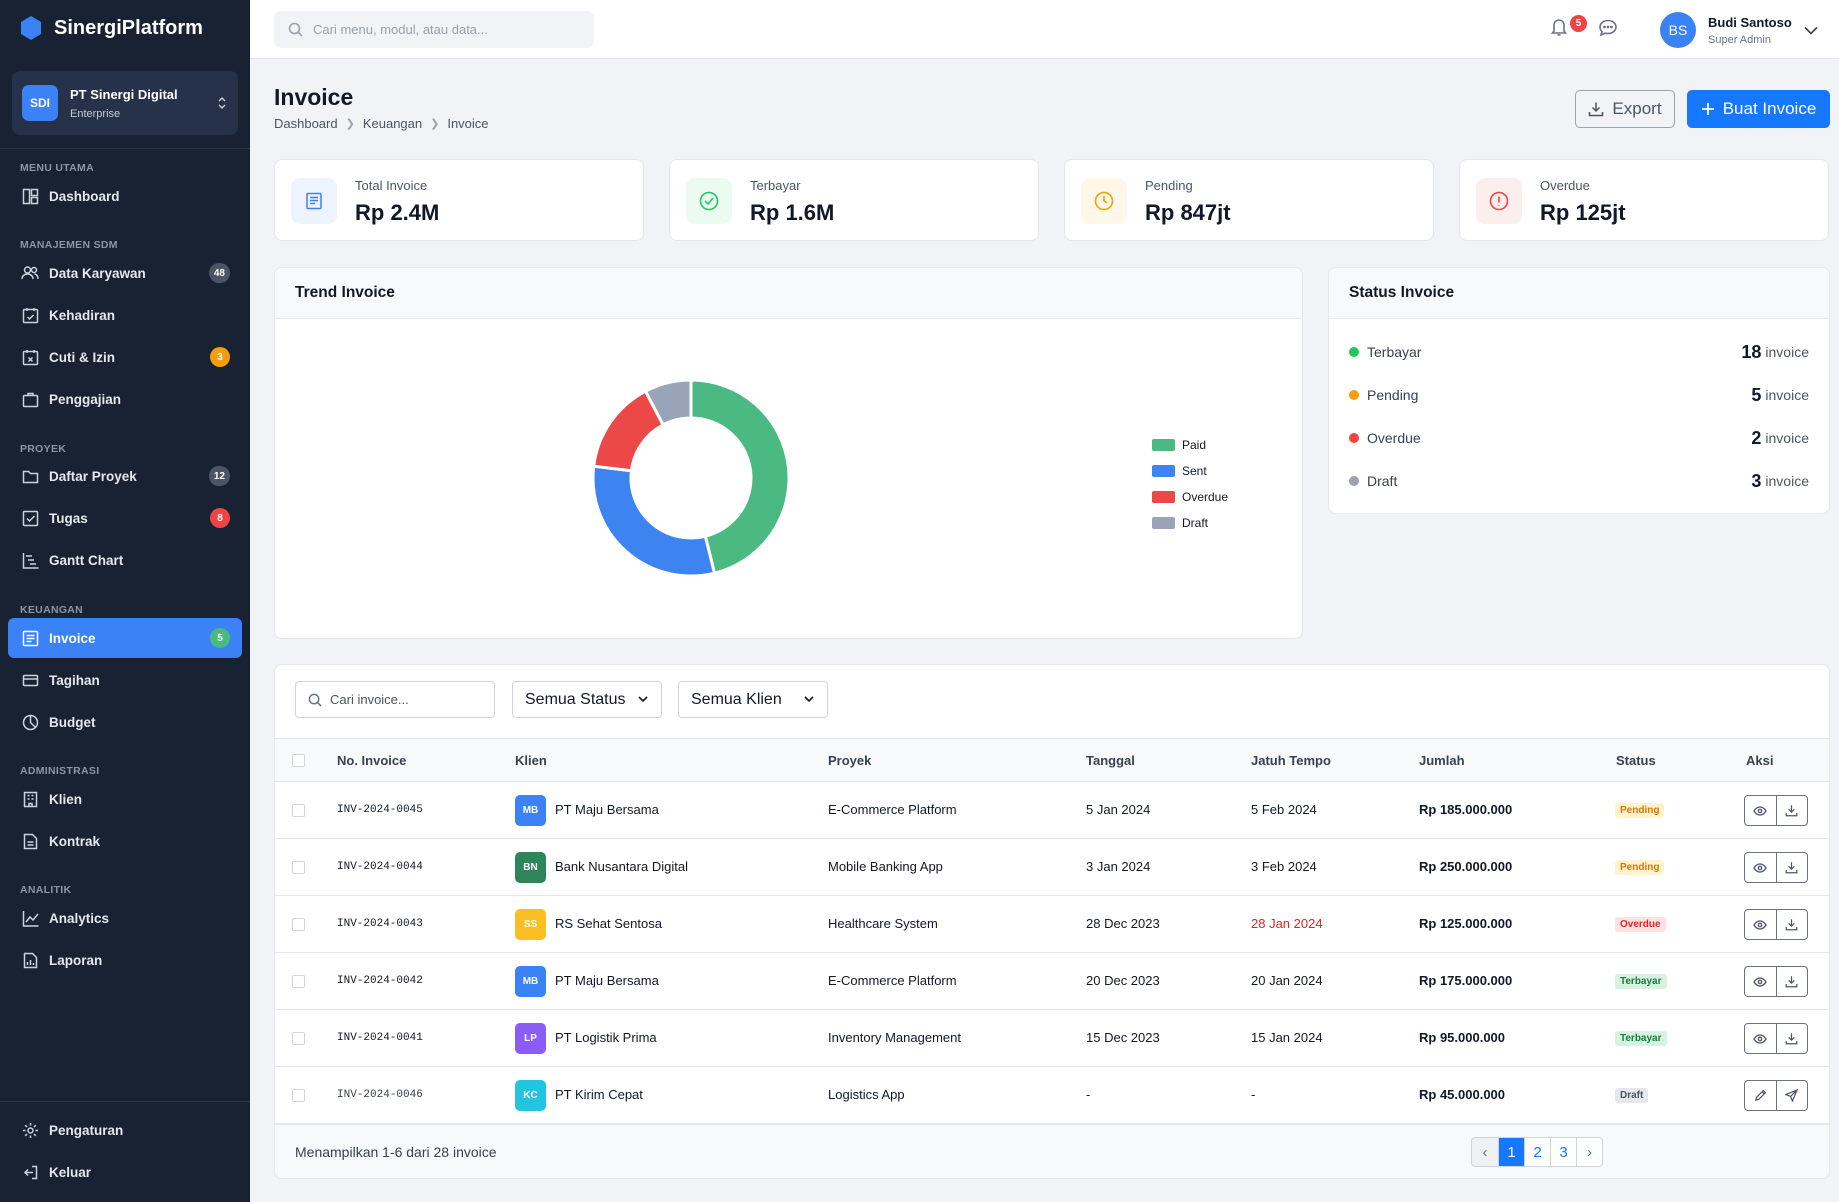  I want to click on send-icon, so click(1791, 1095).